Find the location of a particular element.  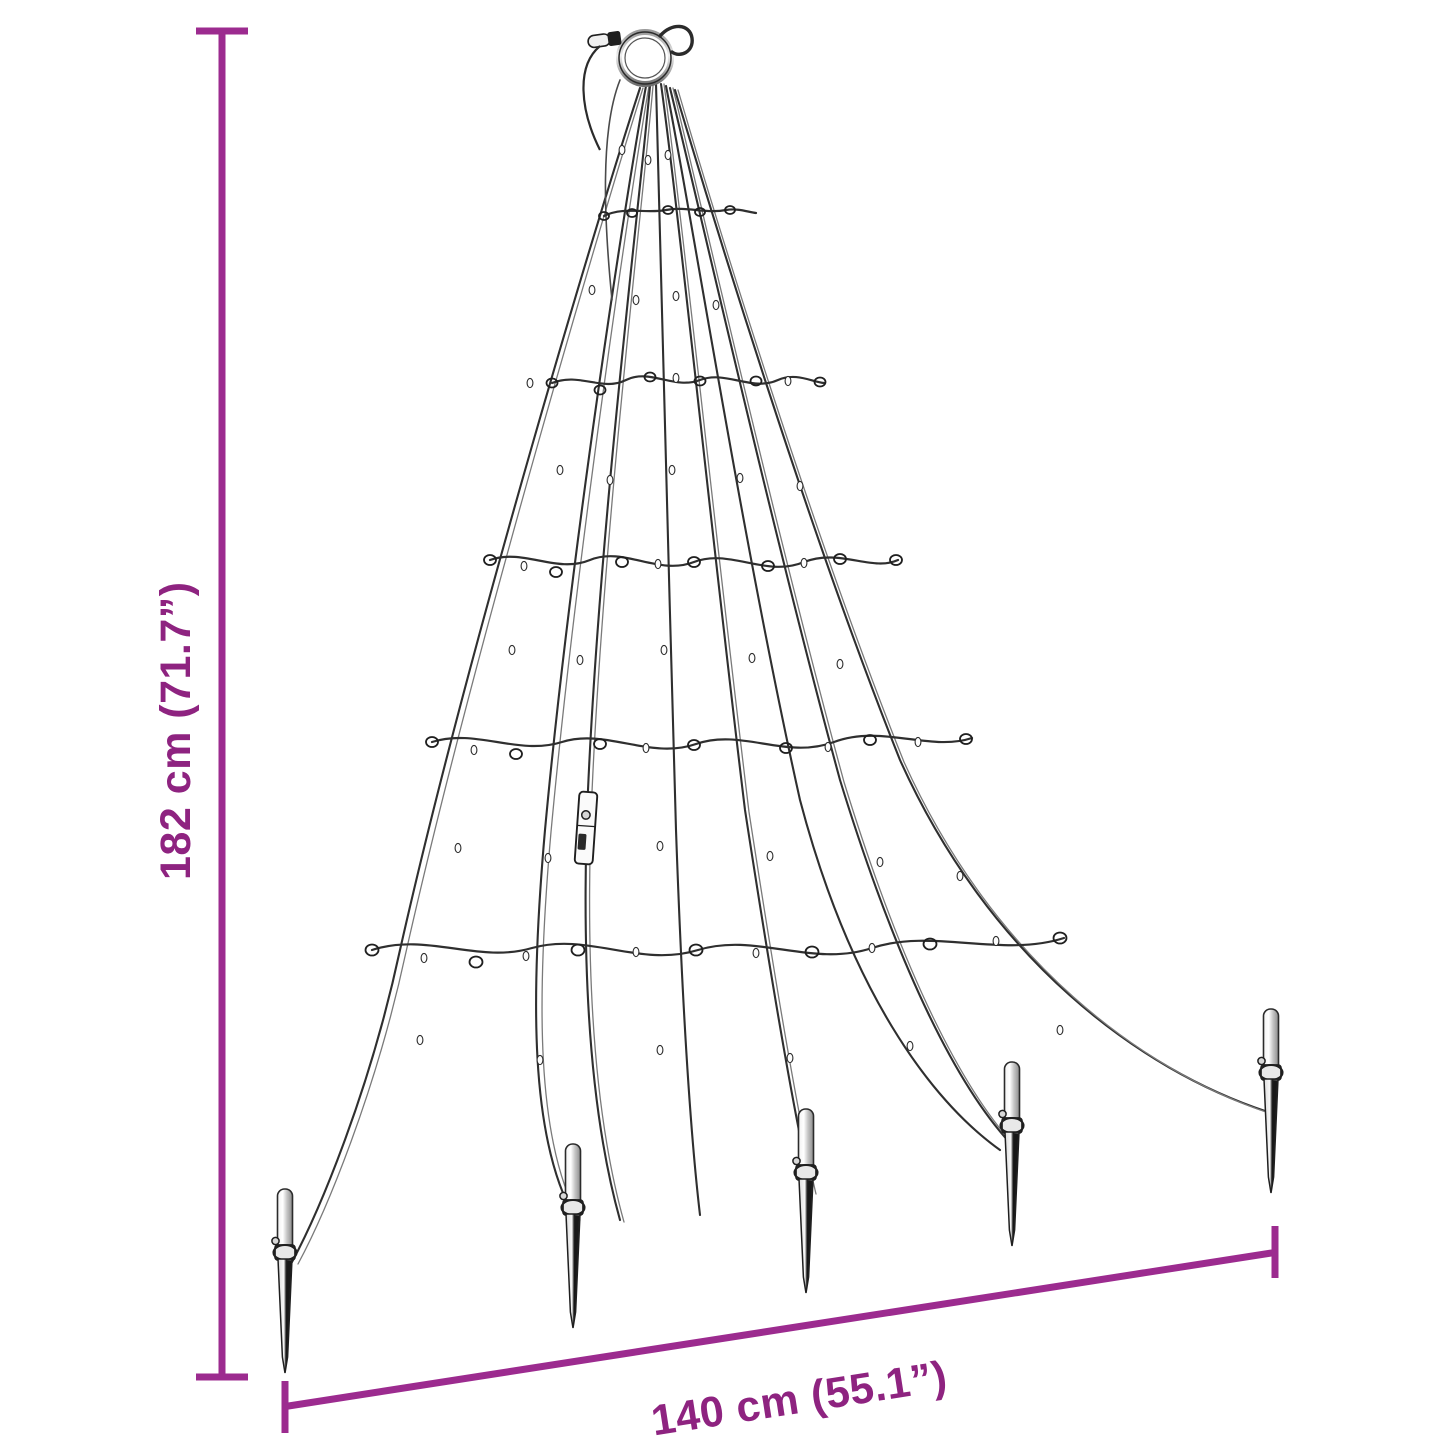

width-dimension-line is located at coordinates (780, 1329).